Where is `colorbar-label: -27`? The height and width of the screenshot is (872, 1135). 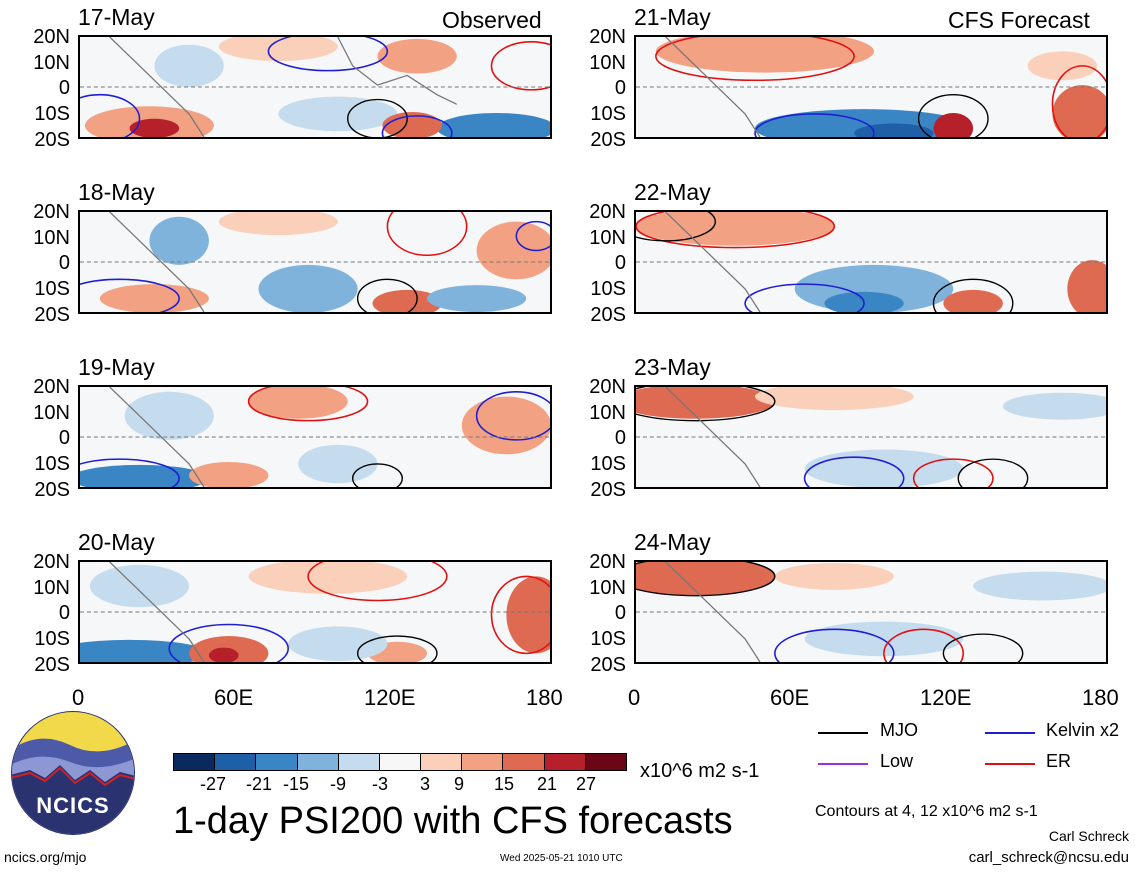
colorbar-label: -27 is located at coordinates (213, 784).